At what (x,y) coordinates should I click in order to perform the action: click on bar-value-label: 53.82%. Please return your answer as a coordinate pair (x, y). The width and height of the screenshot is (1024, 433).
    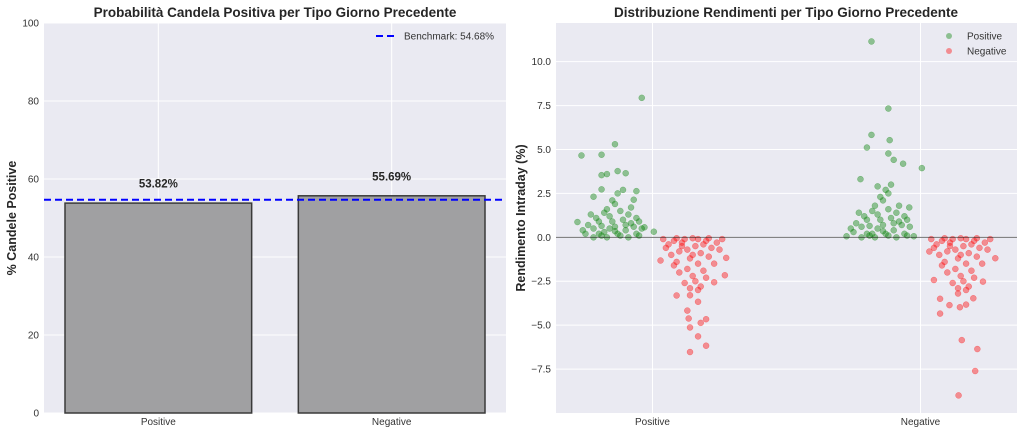
    Looking at the image, I should click on (158, 185).